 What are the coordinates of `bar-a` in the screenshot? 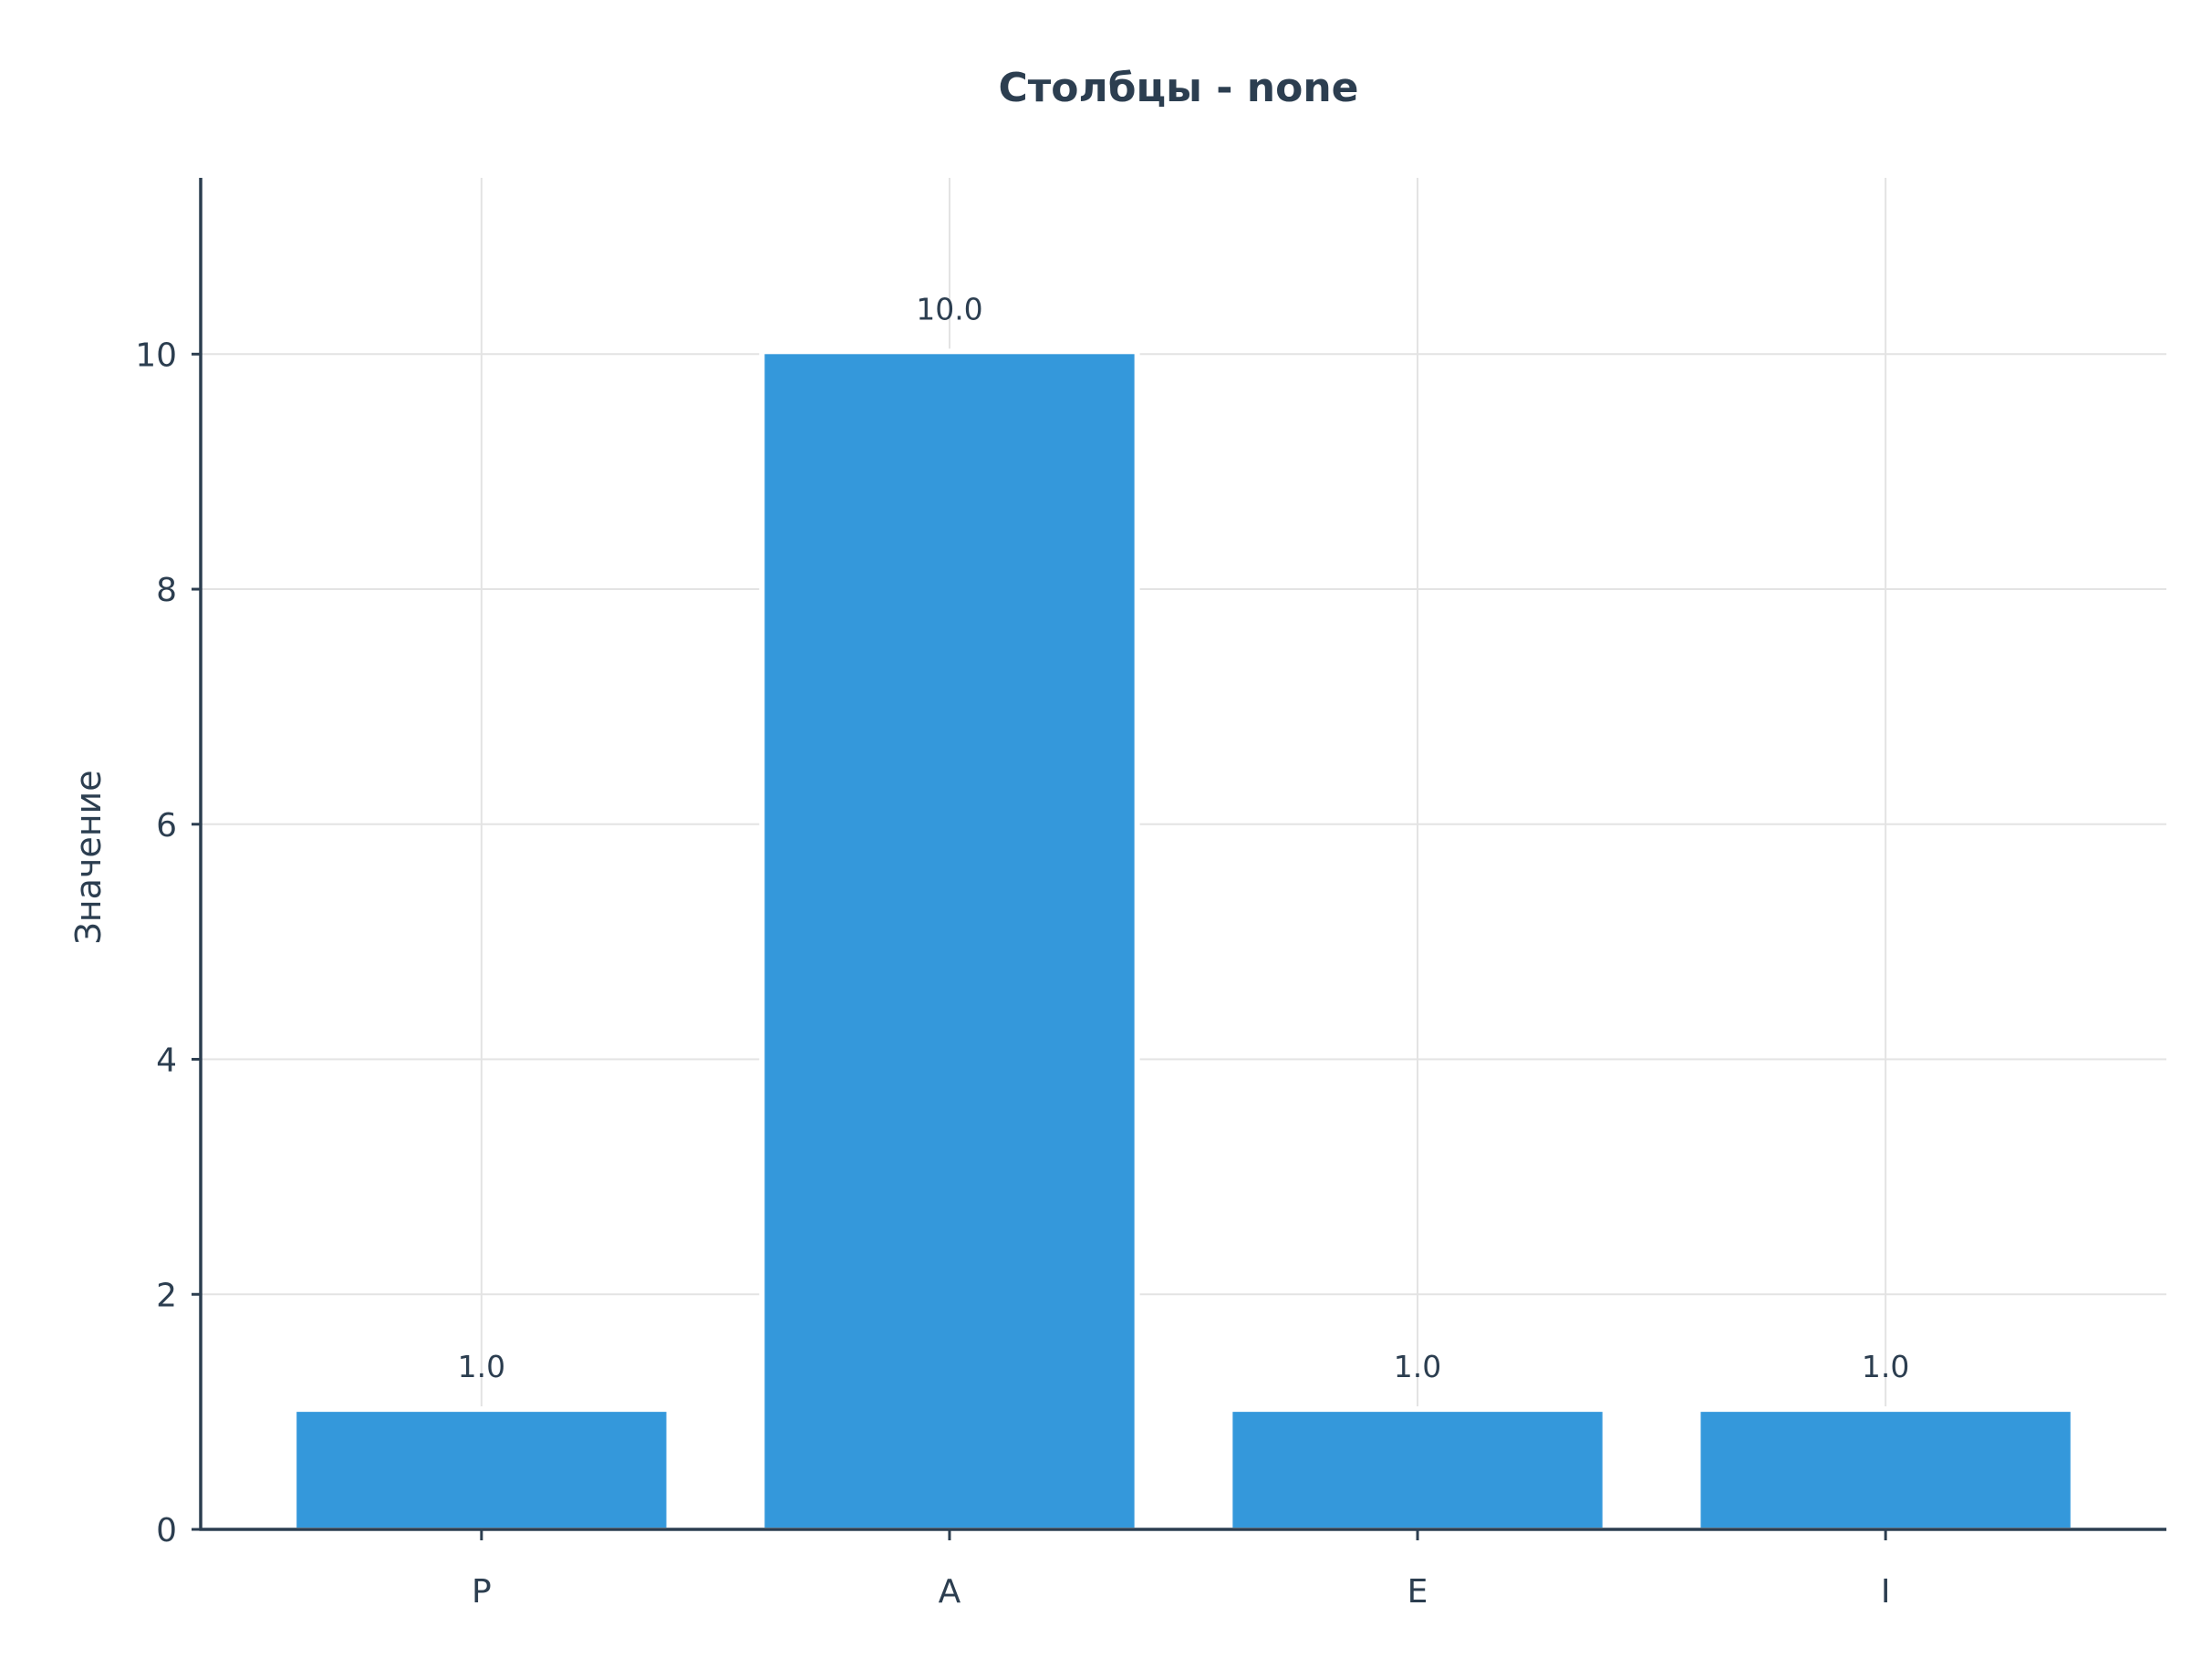 It's located at (950, 941).